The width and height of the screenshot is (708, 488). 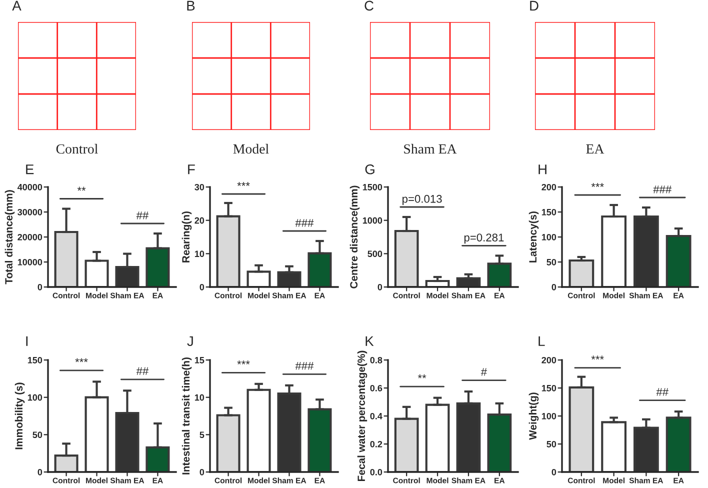 I want to click on text: Control, so click(x=77, y=149).